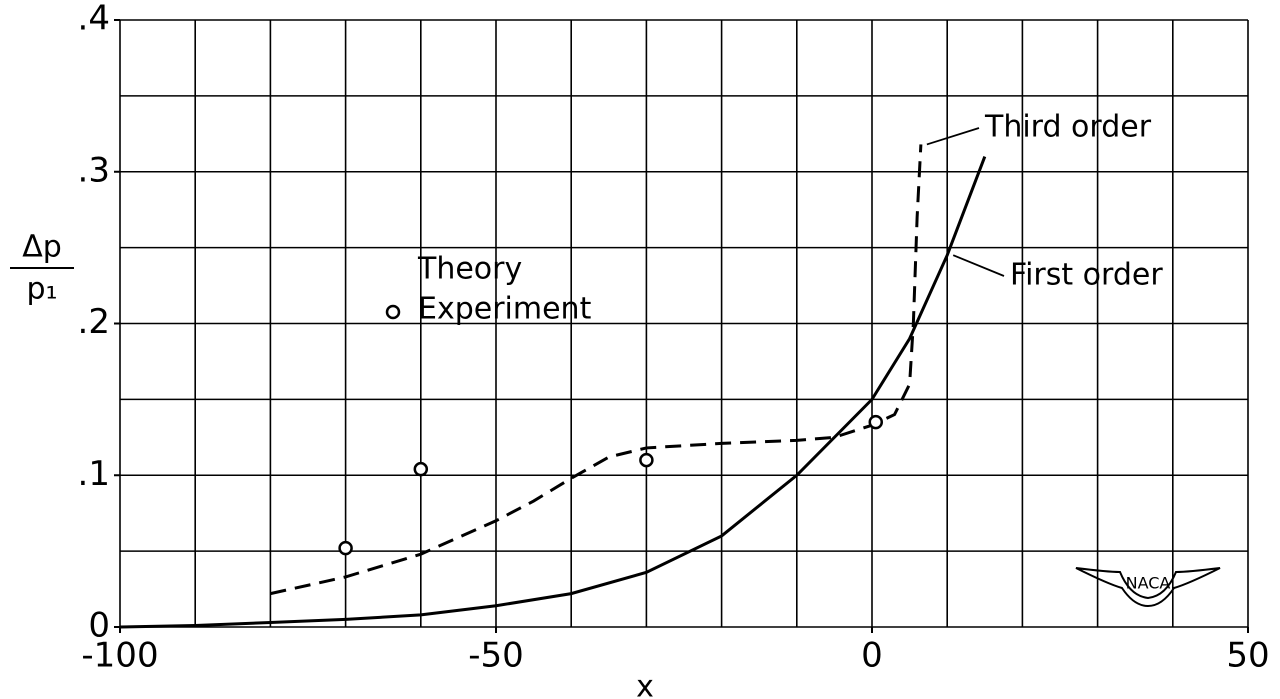  What do you see at coordinates (505, 309) in the screenshot?
I see `legend-label: Experiment` at bounding box center [505, 309].